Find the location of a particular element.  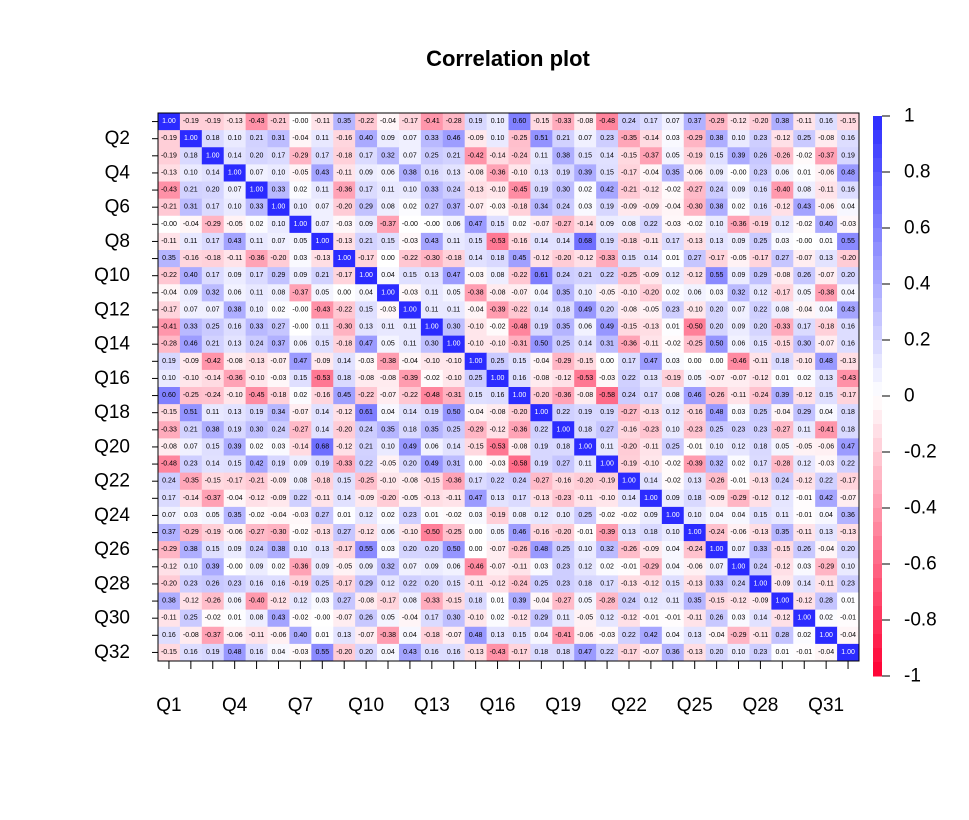

cell-value-label: -0.27 is located at coordinates (629, 412).